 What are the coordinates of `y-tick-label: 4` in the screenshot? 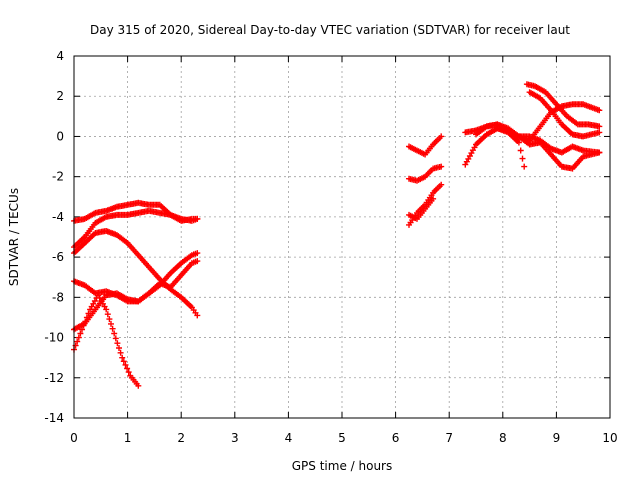 It's located at (60, 56).